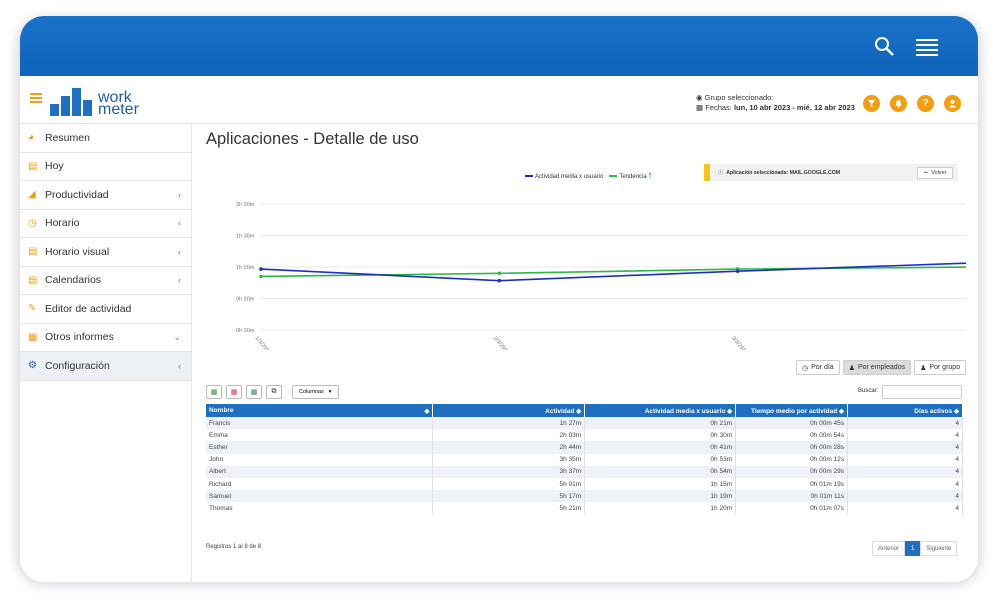 Image resolution: width=1000 pixels, height=607 pixels. What do you see at coordinates (32, 366) in the screenshot?
I see `gear-icon: ⚙` at bounding box center [32, 366].